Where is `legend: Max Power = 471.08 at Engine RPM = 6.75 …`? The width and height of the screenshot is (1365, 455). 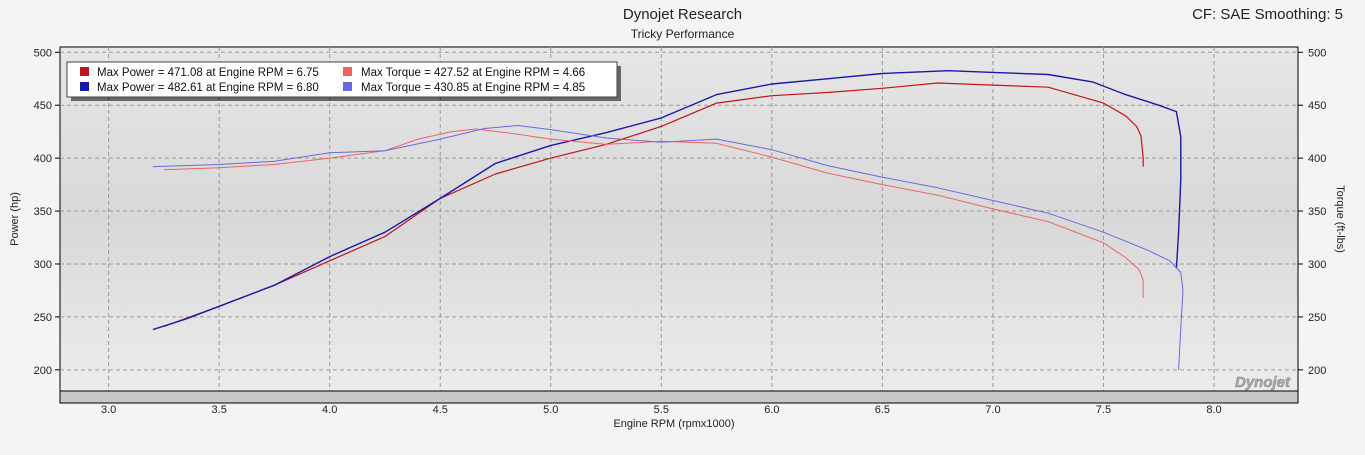
legend: Max Power = 471.08 at Engine RPM = 6.75 … is located at coordinates (343, 81).